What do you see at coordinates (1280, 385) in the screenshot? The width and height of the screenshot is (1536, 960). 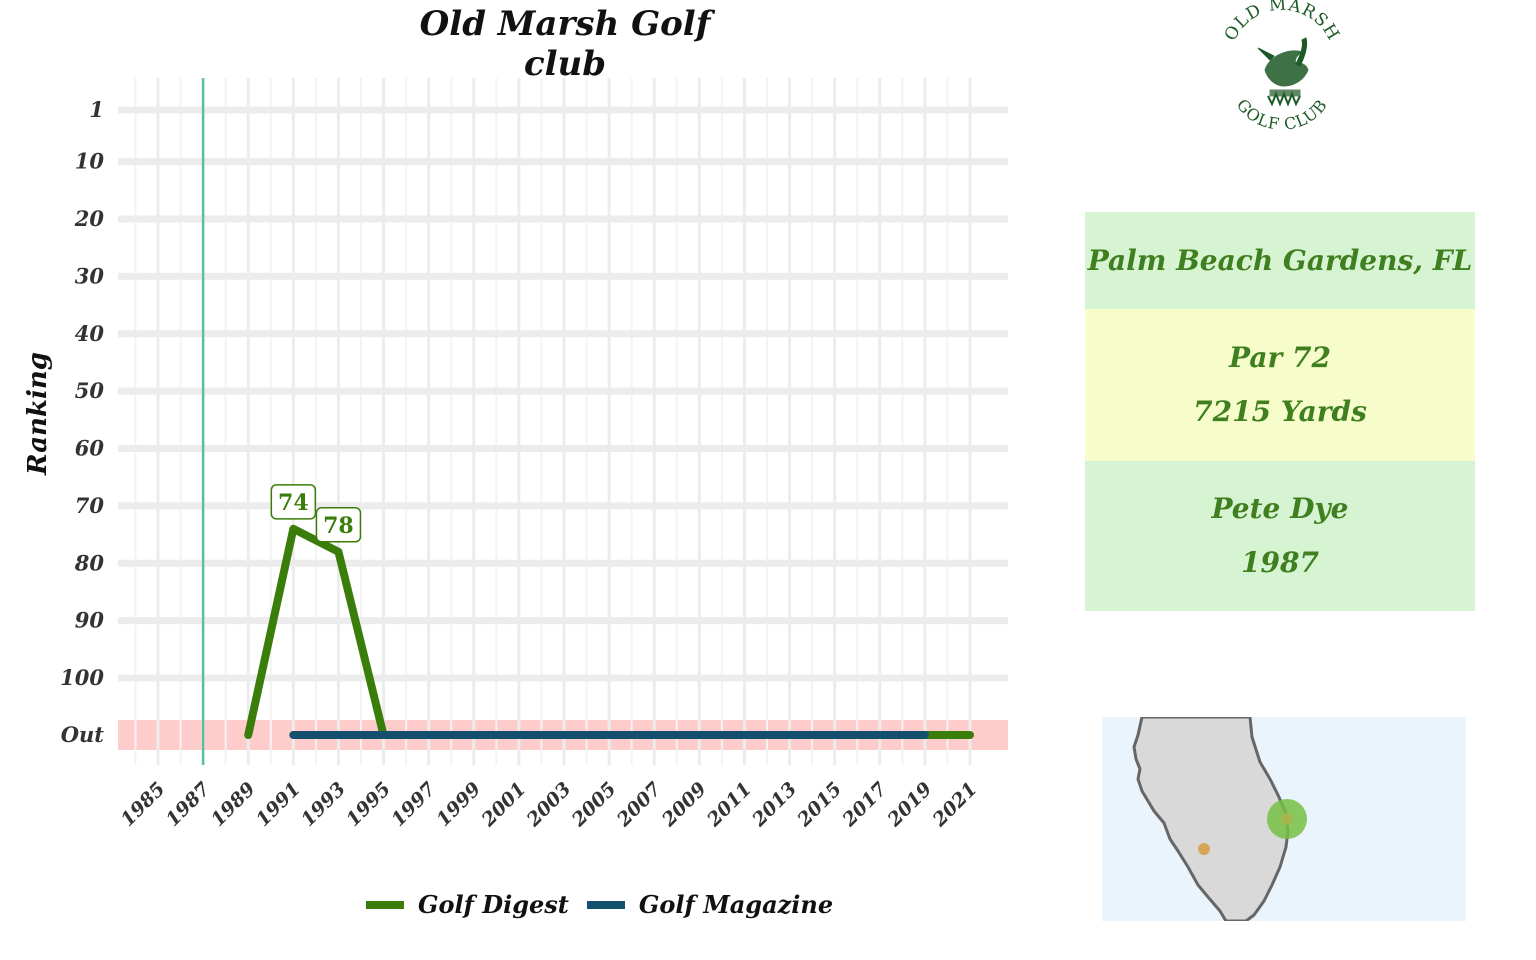 I see `course-stats-row: Par 72 7215 Yards` at bounding box center [1280, 385].